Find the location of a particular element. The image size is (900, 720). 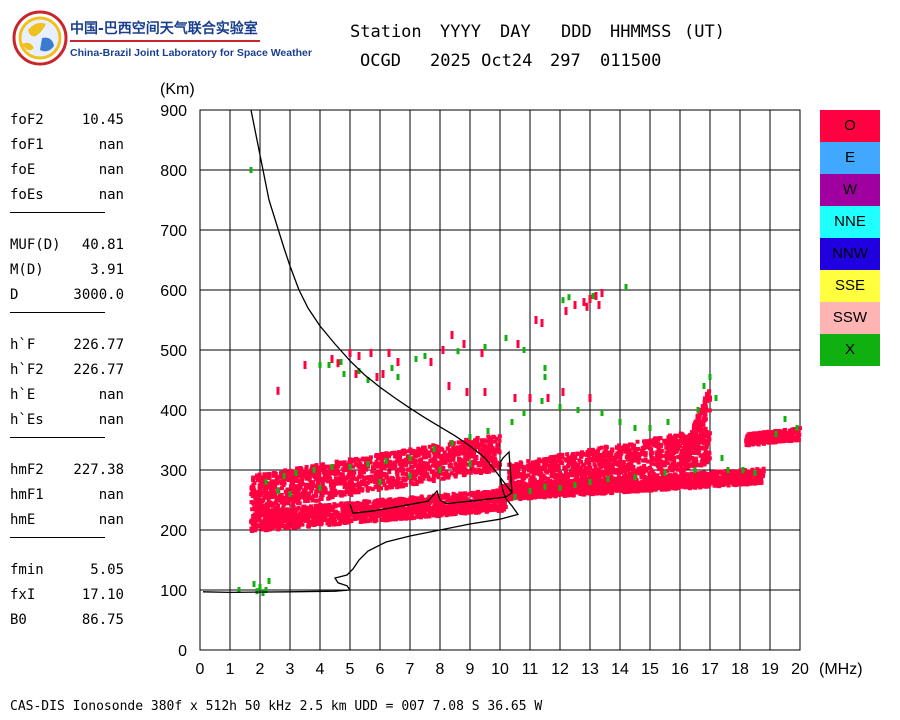

param-row: h`F2 226.77 is located at coordinates (70, 370).